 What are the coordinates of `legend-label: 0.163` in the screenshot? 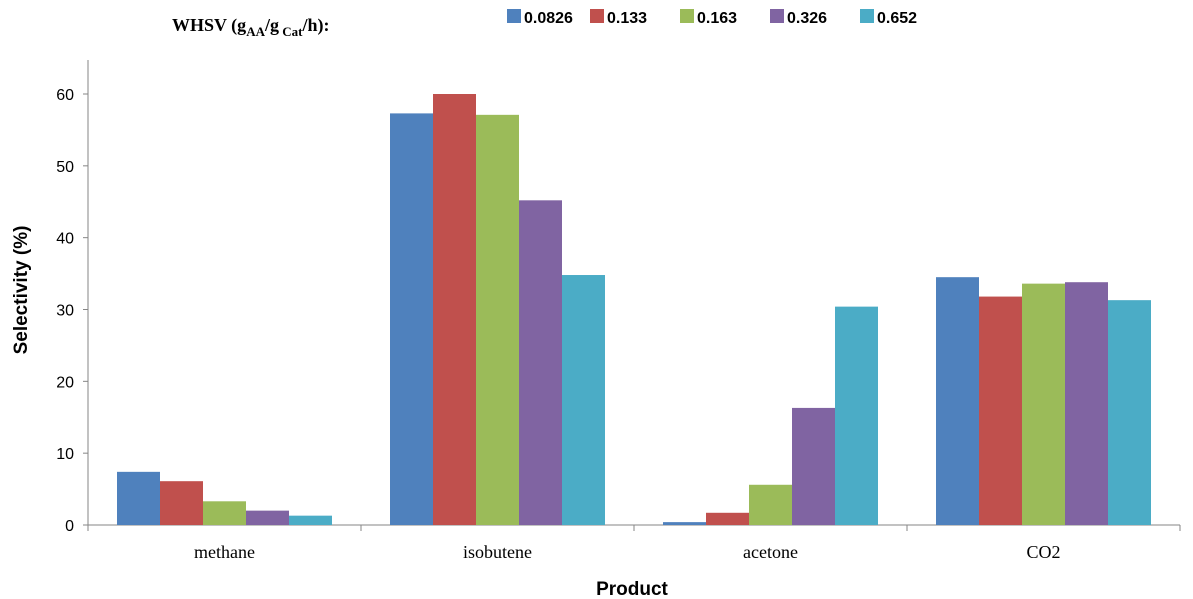 It's located at (717, 18).